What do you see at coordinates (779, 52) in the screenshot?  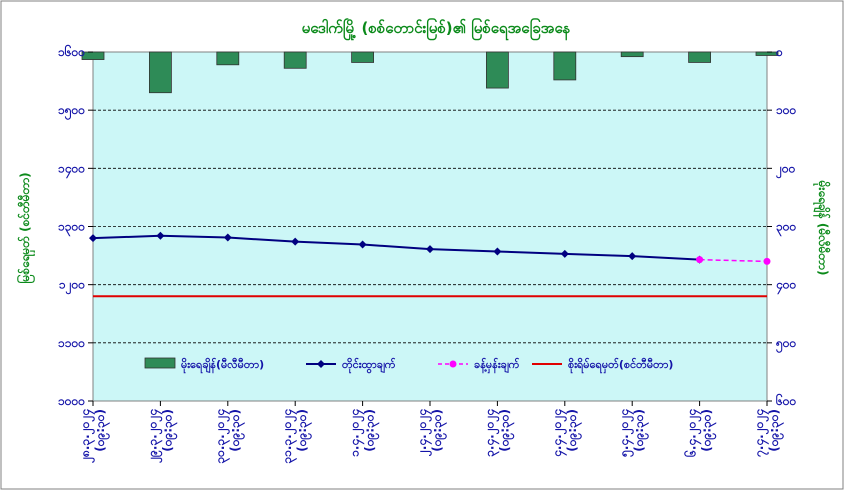 I see `y-right-tick-label: ၀` at bounding box center [779, 52].